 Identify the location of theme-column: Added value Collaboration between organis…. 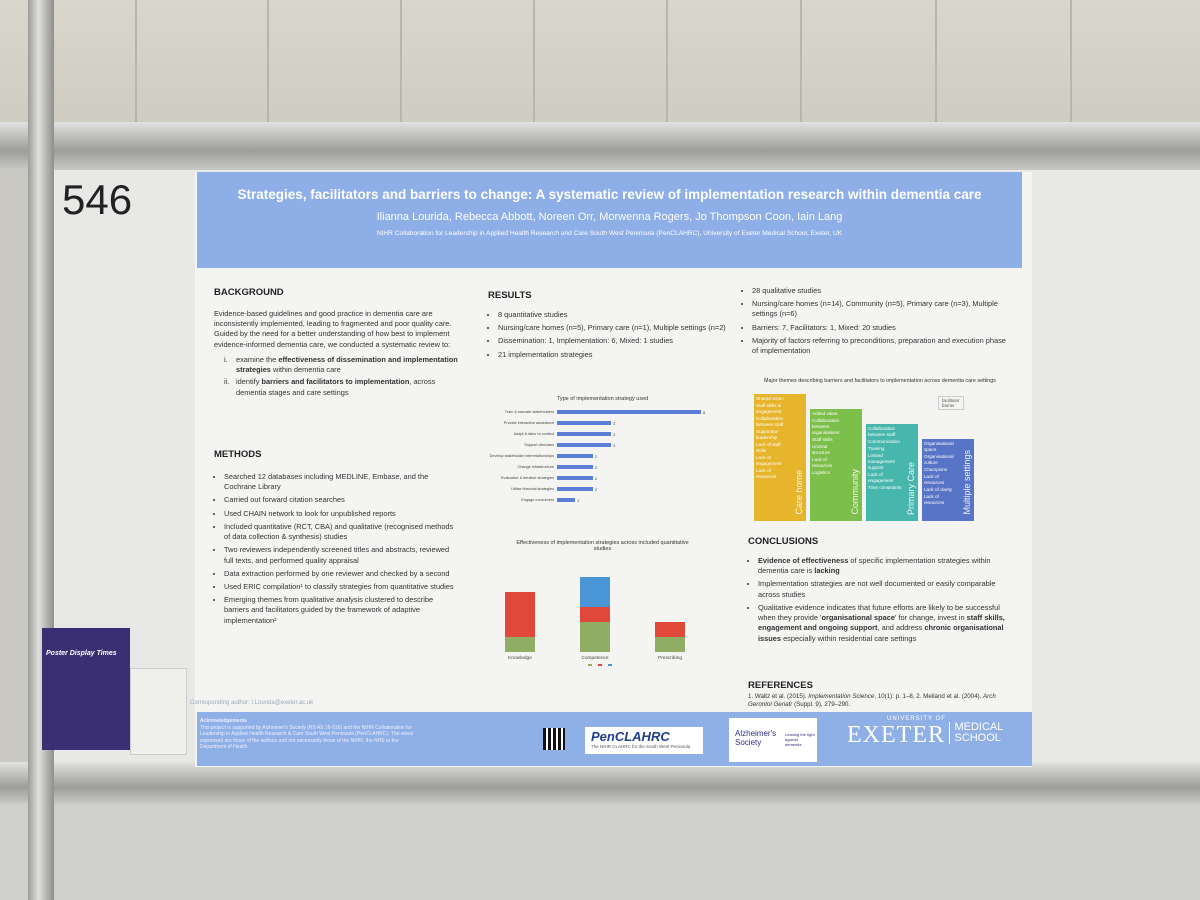
(836, 465).